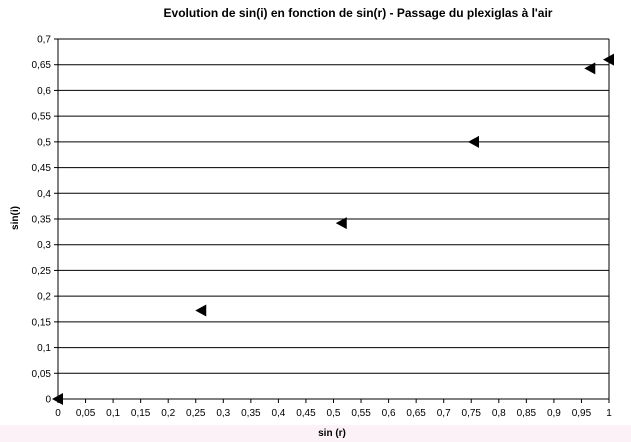 The height and width of the screenshot is (442, 631). Describe the element at coordinates (332, 433) in the screenshot. I see `x-axis-label: sin (r)` at that location.